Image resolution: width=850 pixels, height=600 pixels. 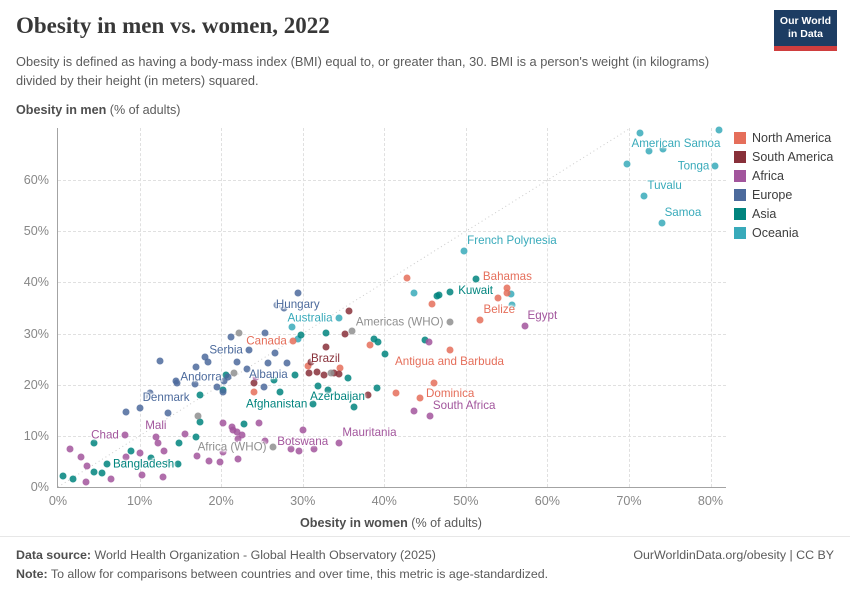 What do you see at coordinates (464, 251) in the screenshot?
I see `data-point-french-polynesia` at bounding box center [464, 251].